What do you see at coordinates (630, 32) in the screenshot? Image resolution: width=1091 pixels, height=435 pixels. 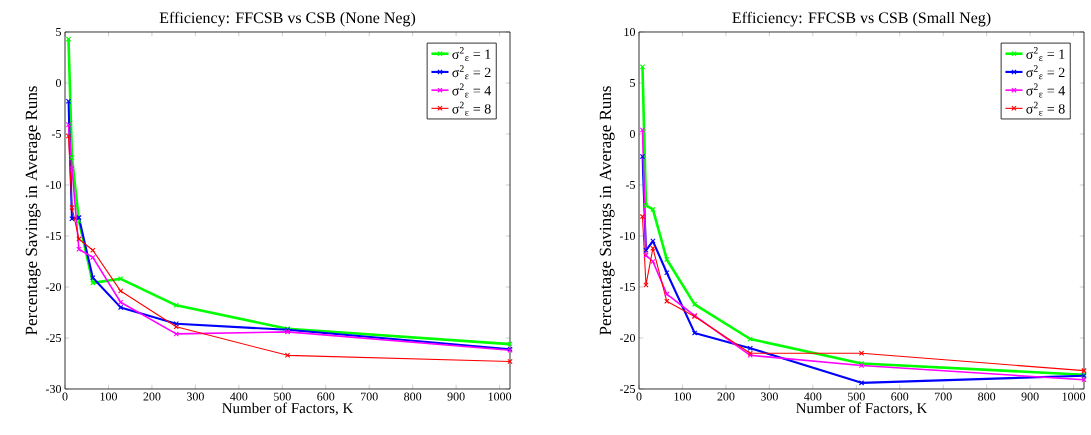 I see `y-tick-label: 10` at bounding box center [630, 32].